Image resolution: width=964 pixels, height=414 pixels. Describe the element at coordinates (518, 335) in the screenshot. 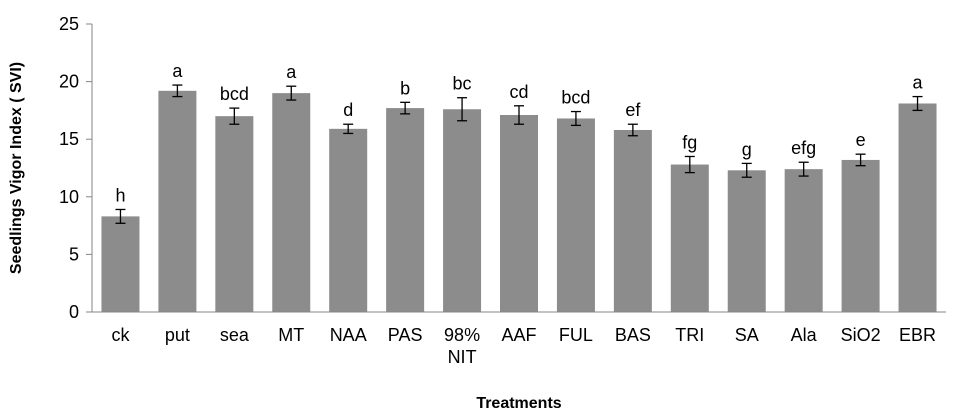

I see `x-tick-label-7: AAF` at that location.